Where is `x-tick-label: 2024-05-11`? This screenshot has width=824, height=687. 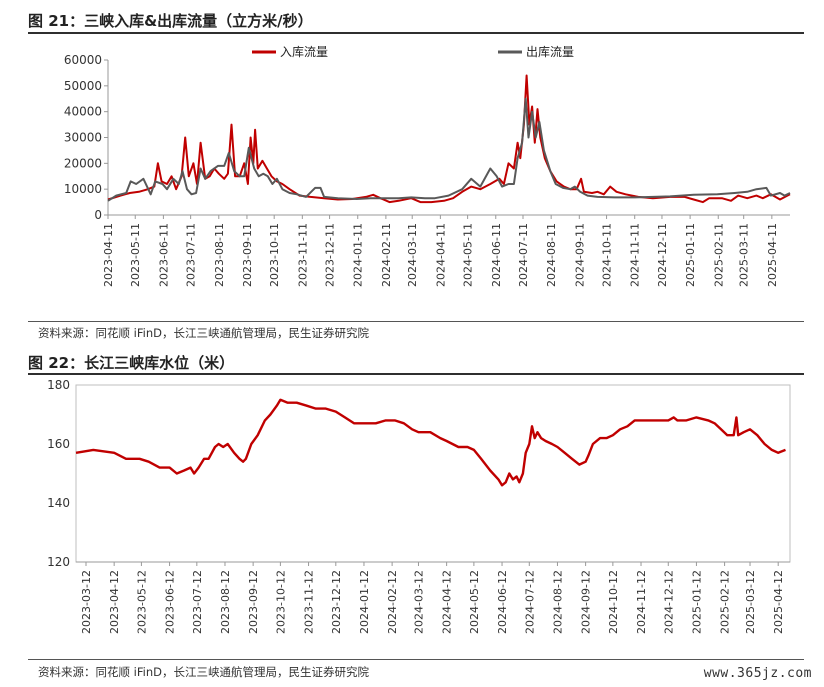 x-tick-label: 2024-05-11 is located at coordinates (468, 255).